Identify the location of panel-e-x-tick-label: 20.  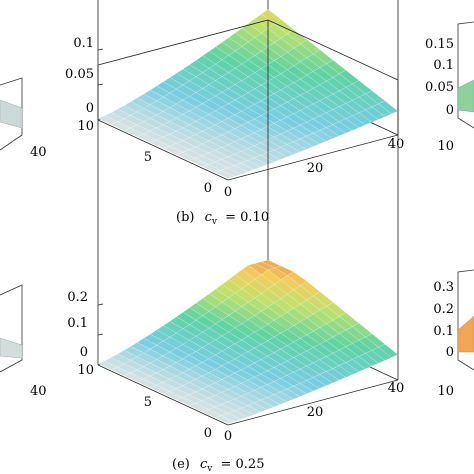
(315, 412).